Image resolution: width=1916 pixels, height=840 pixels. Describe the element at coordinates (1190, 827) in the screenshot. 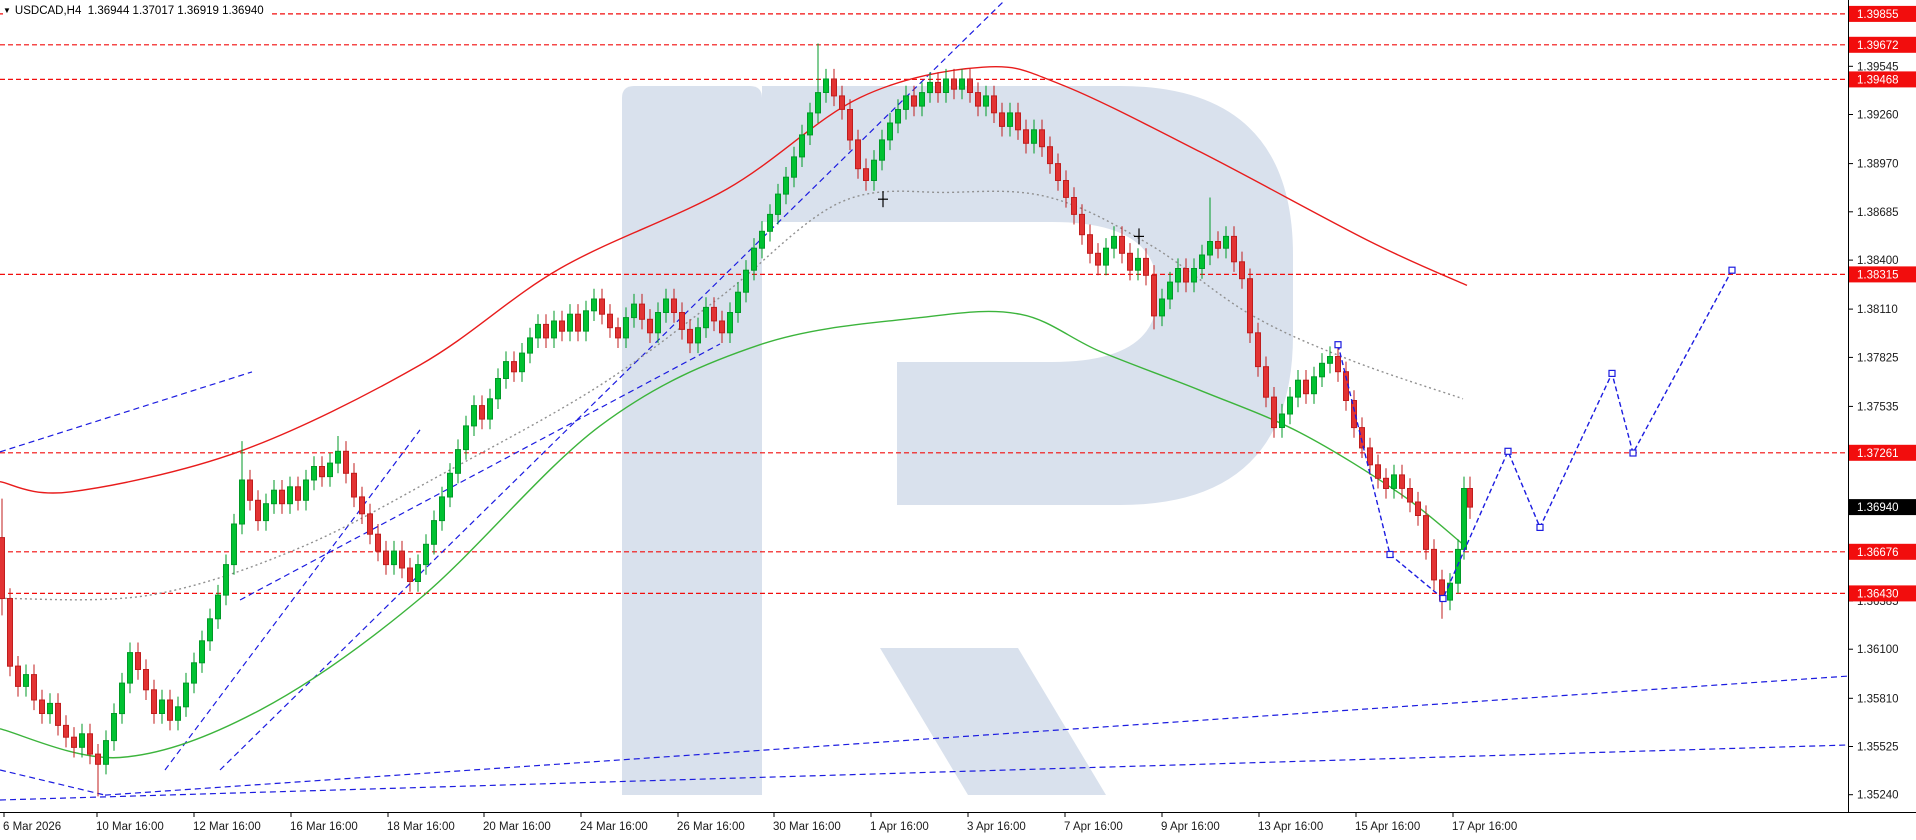

I see `time-axis-label: 9 Apr 16:00` at that location.